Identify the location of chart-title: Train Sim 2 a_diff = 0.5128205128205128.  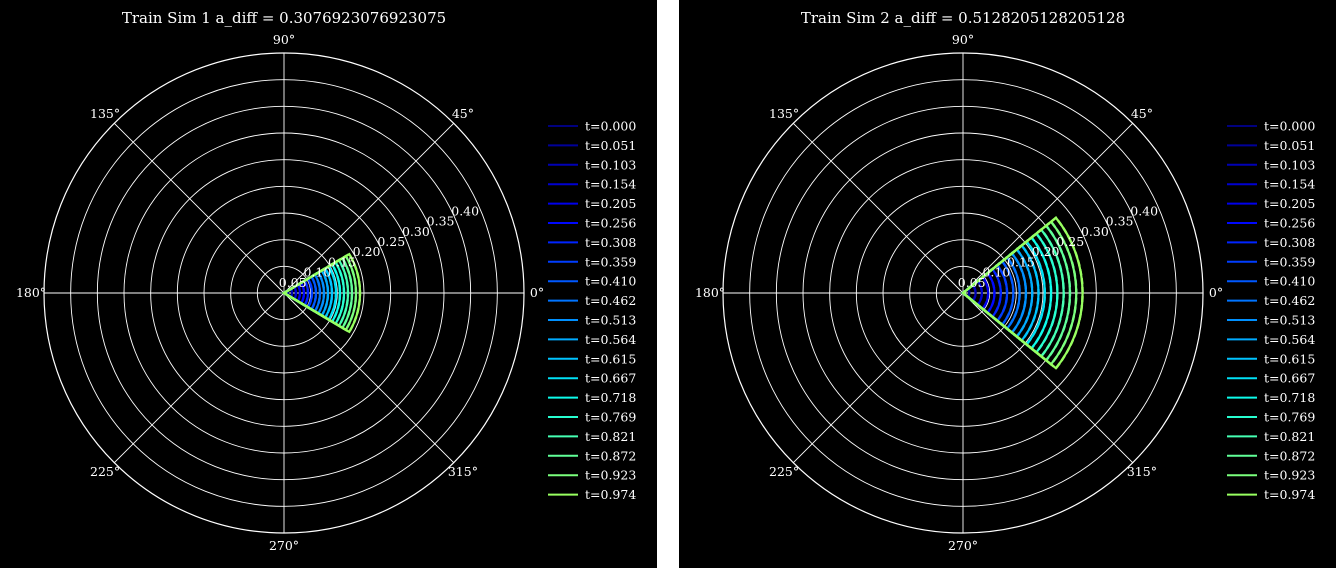
(963, 18).